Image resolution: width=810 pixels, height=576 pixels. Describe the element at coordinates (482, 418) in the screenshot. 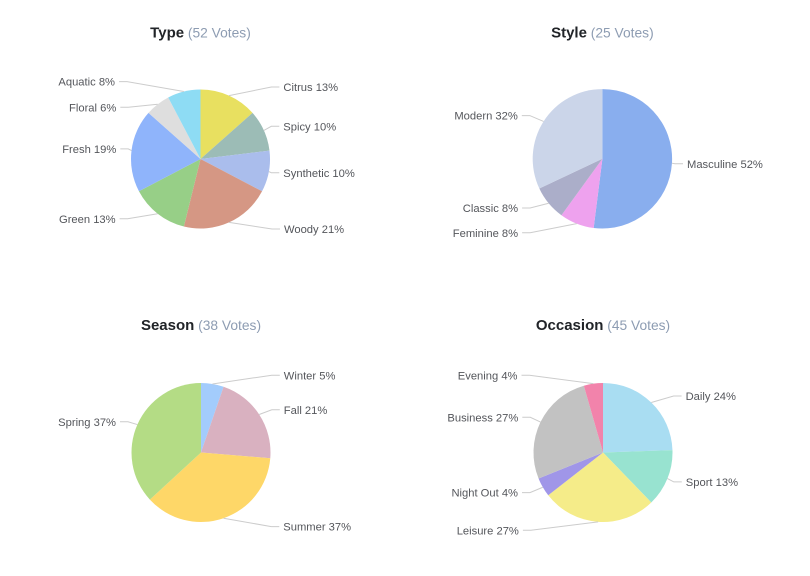

I see `svg-text: Business 27%` at that location.